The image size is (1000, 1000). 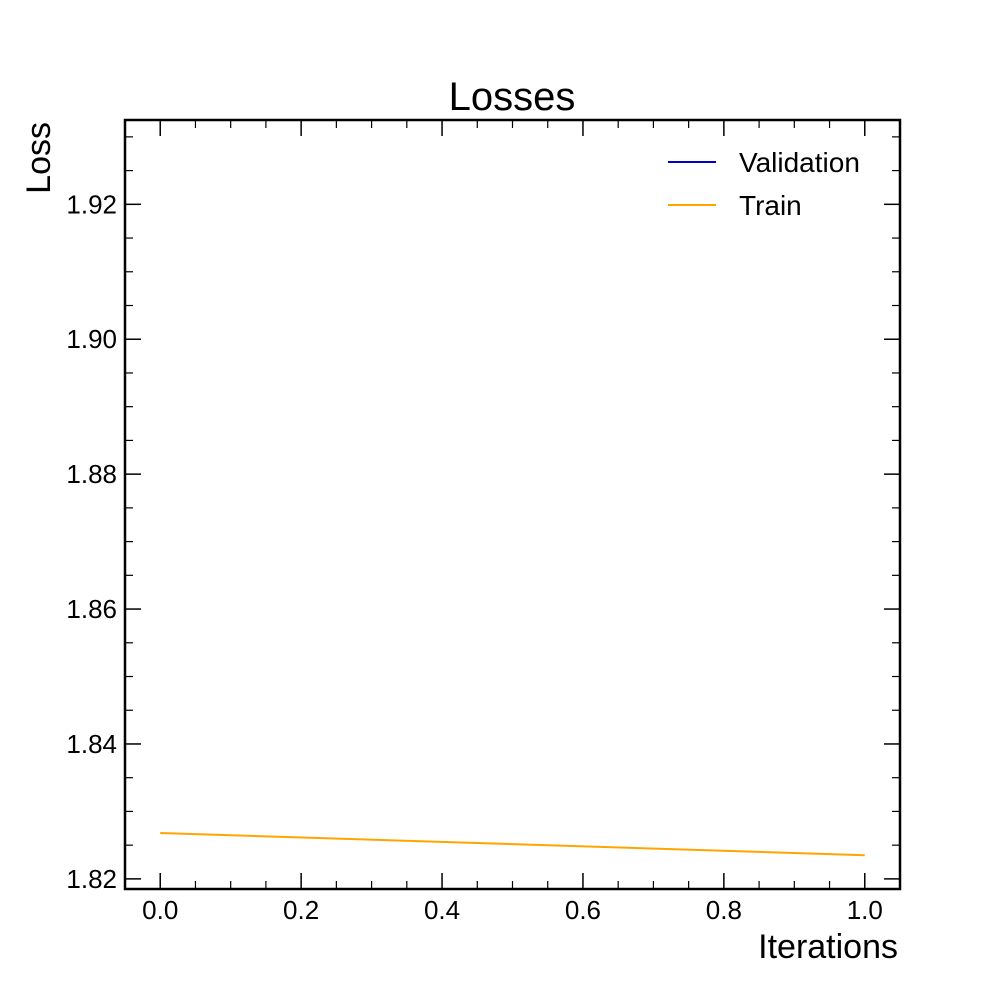 What do you see at coordinates (442, 910) in the screenshot?
I see `x-tick-label: 0.4` at bounding box center [442, 910].